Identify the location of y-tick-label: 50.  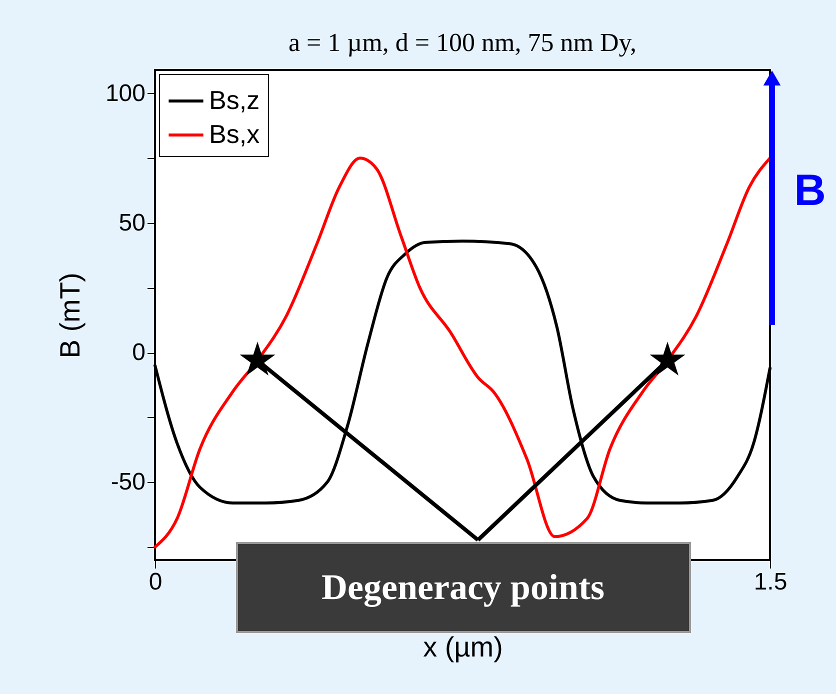
(132, 222).